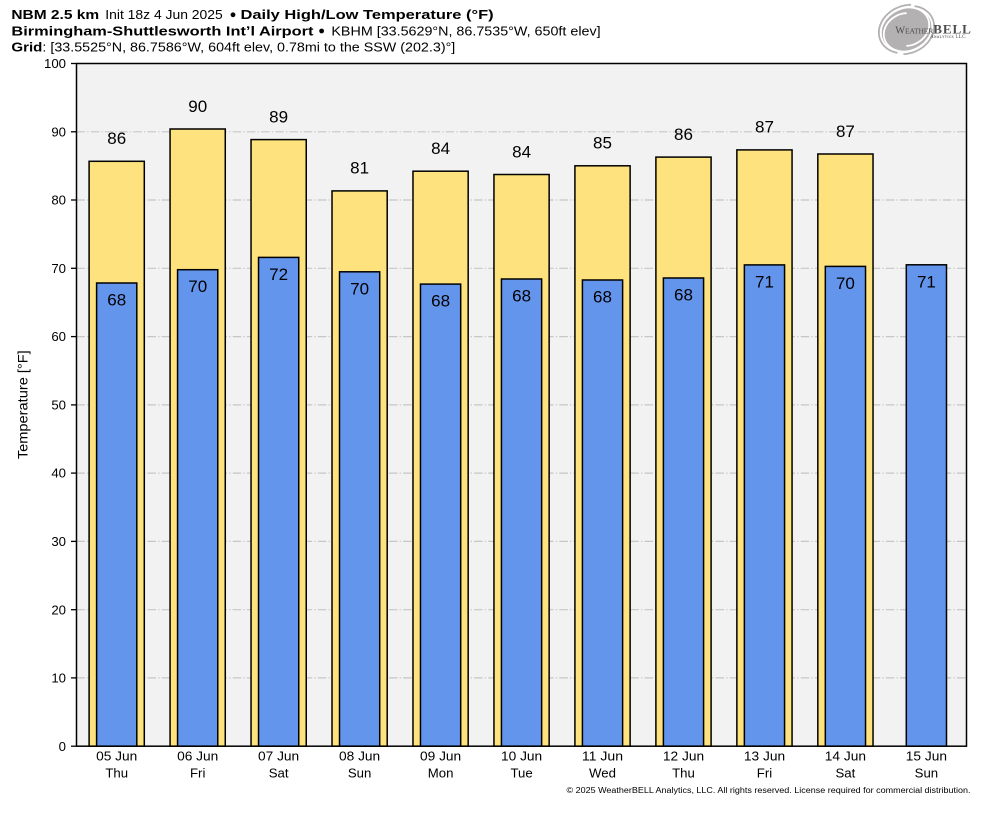  I want to click on svg-text: Init 18z 4 Jun 2025, so click(163, 14).